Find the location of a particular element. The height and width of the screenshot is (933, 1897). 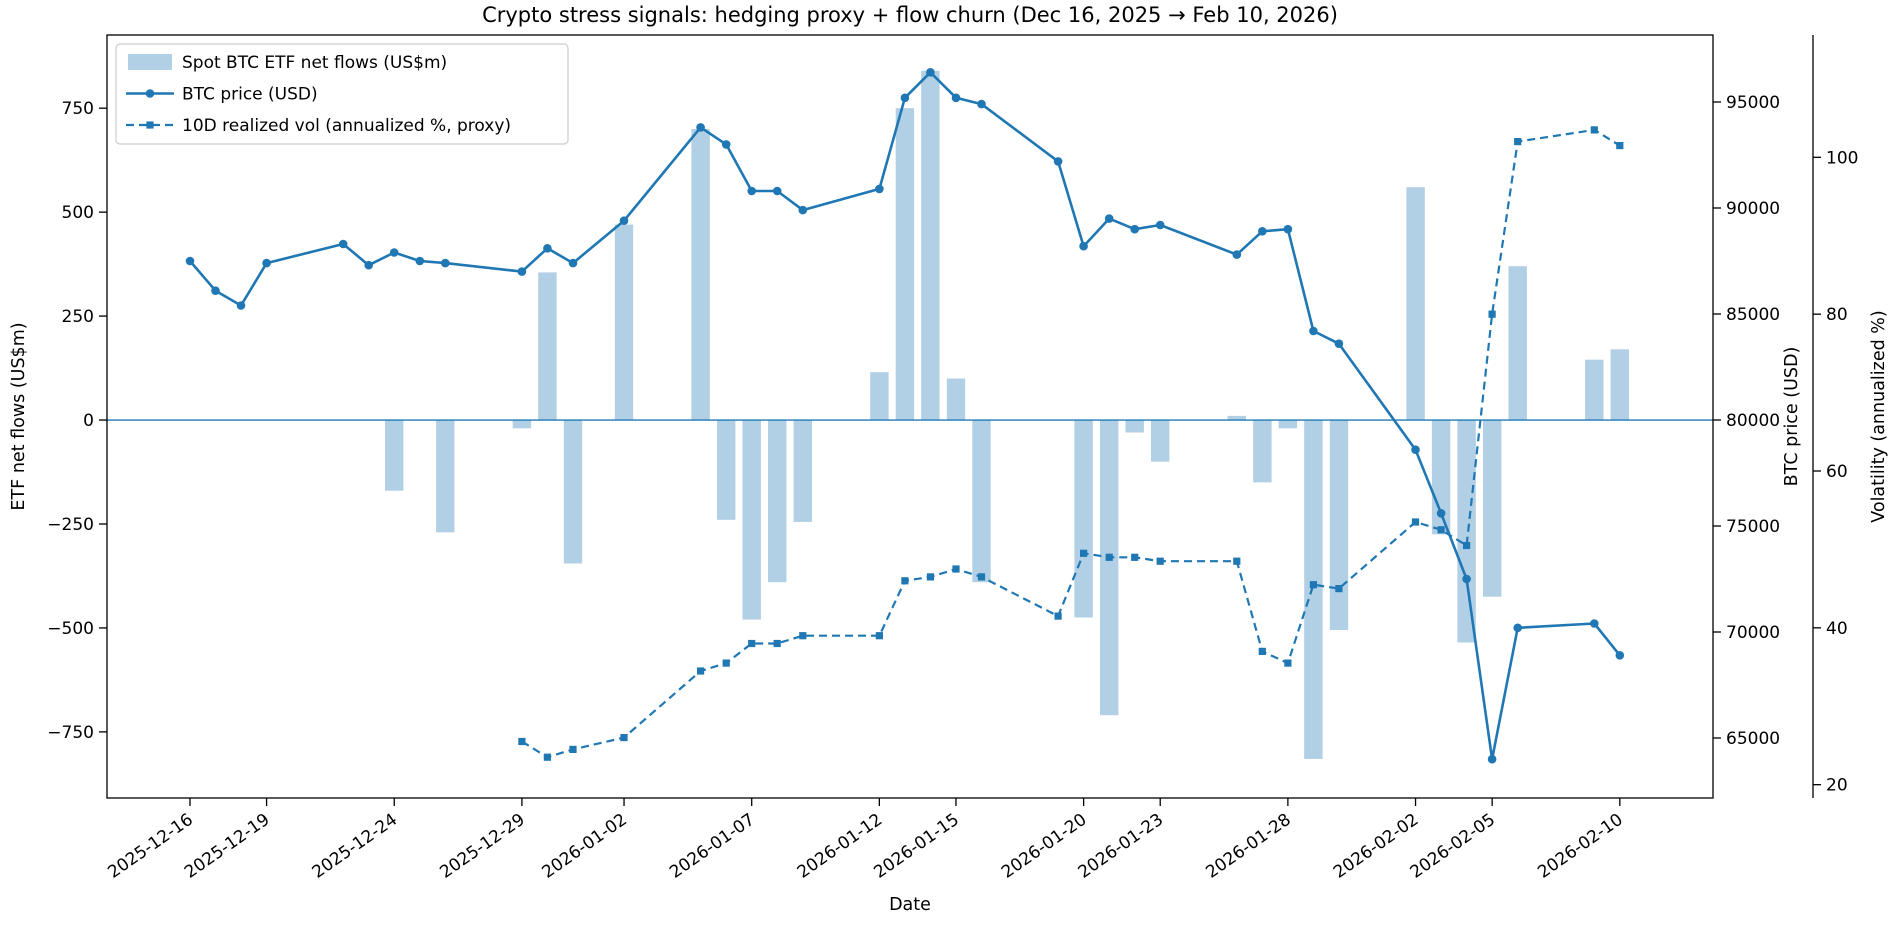

tick-label: 100 is located at coordinates (1842, 158).